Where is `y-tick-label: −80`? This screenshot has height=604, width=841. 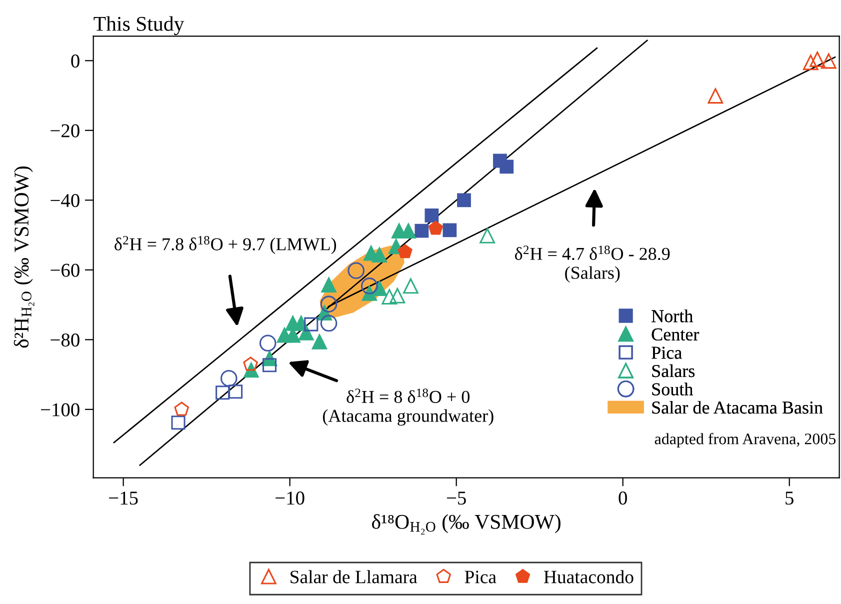
y-tick-label: −80 is located at coordinates (65, 340).